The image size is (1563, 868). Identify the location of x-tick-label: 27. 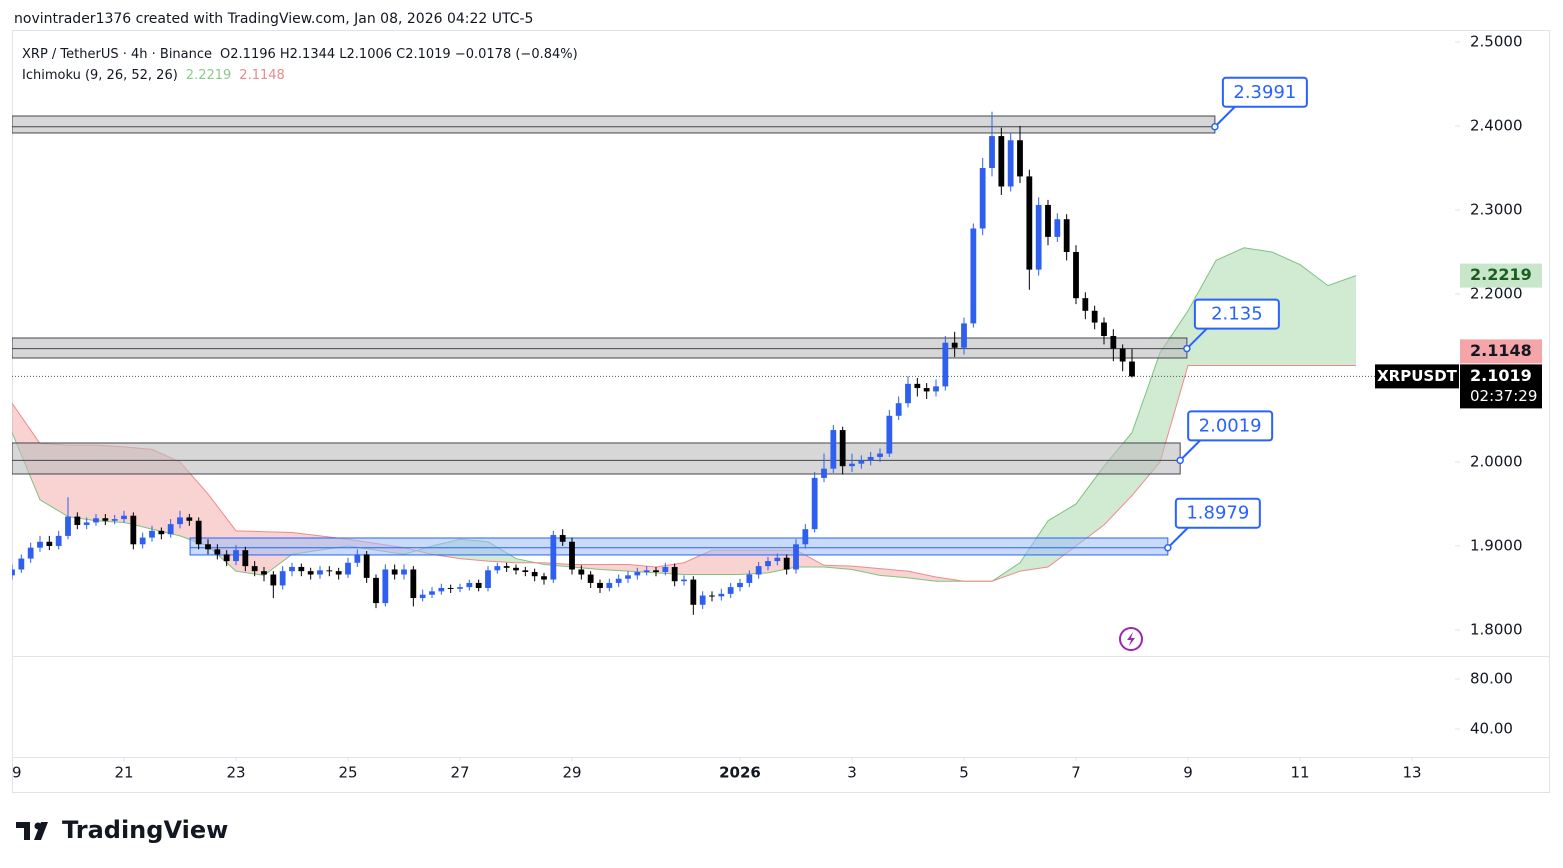
(459, 773).